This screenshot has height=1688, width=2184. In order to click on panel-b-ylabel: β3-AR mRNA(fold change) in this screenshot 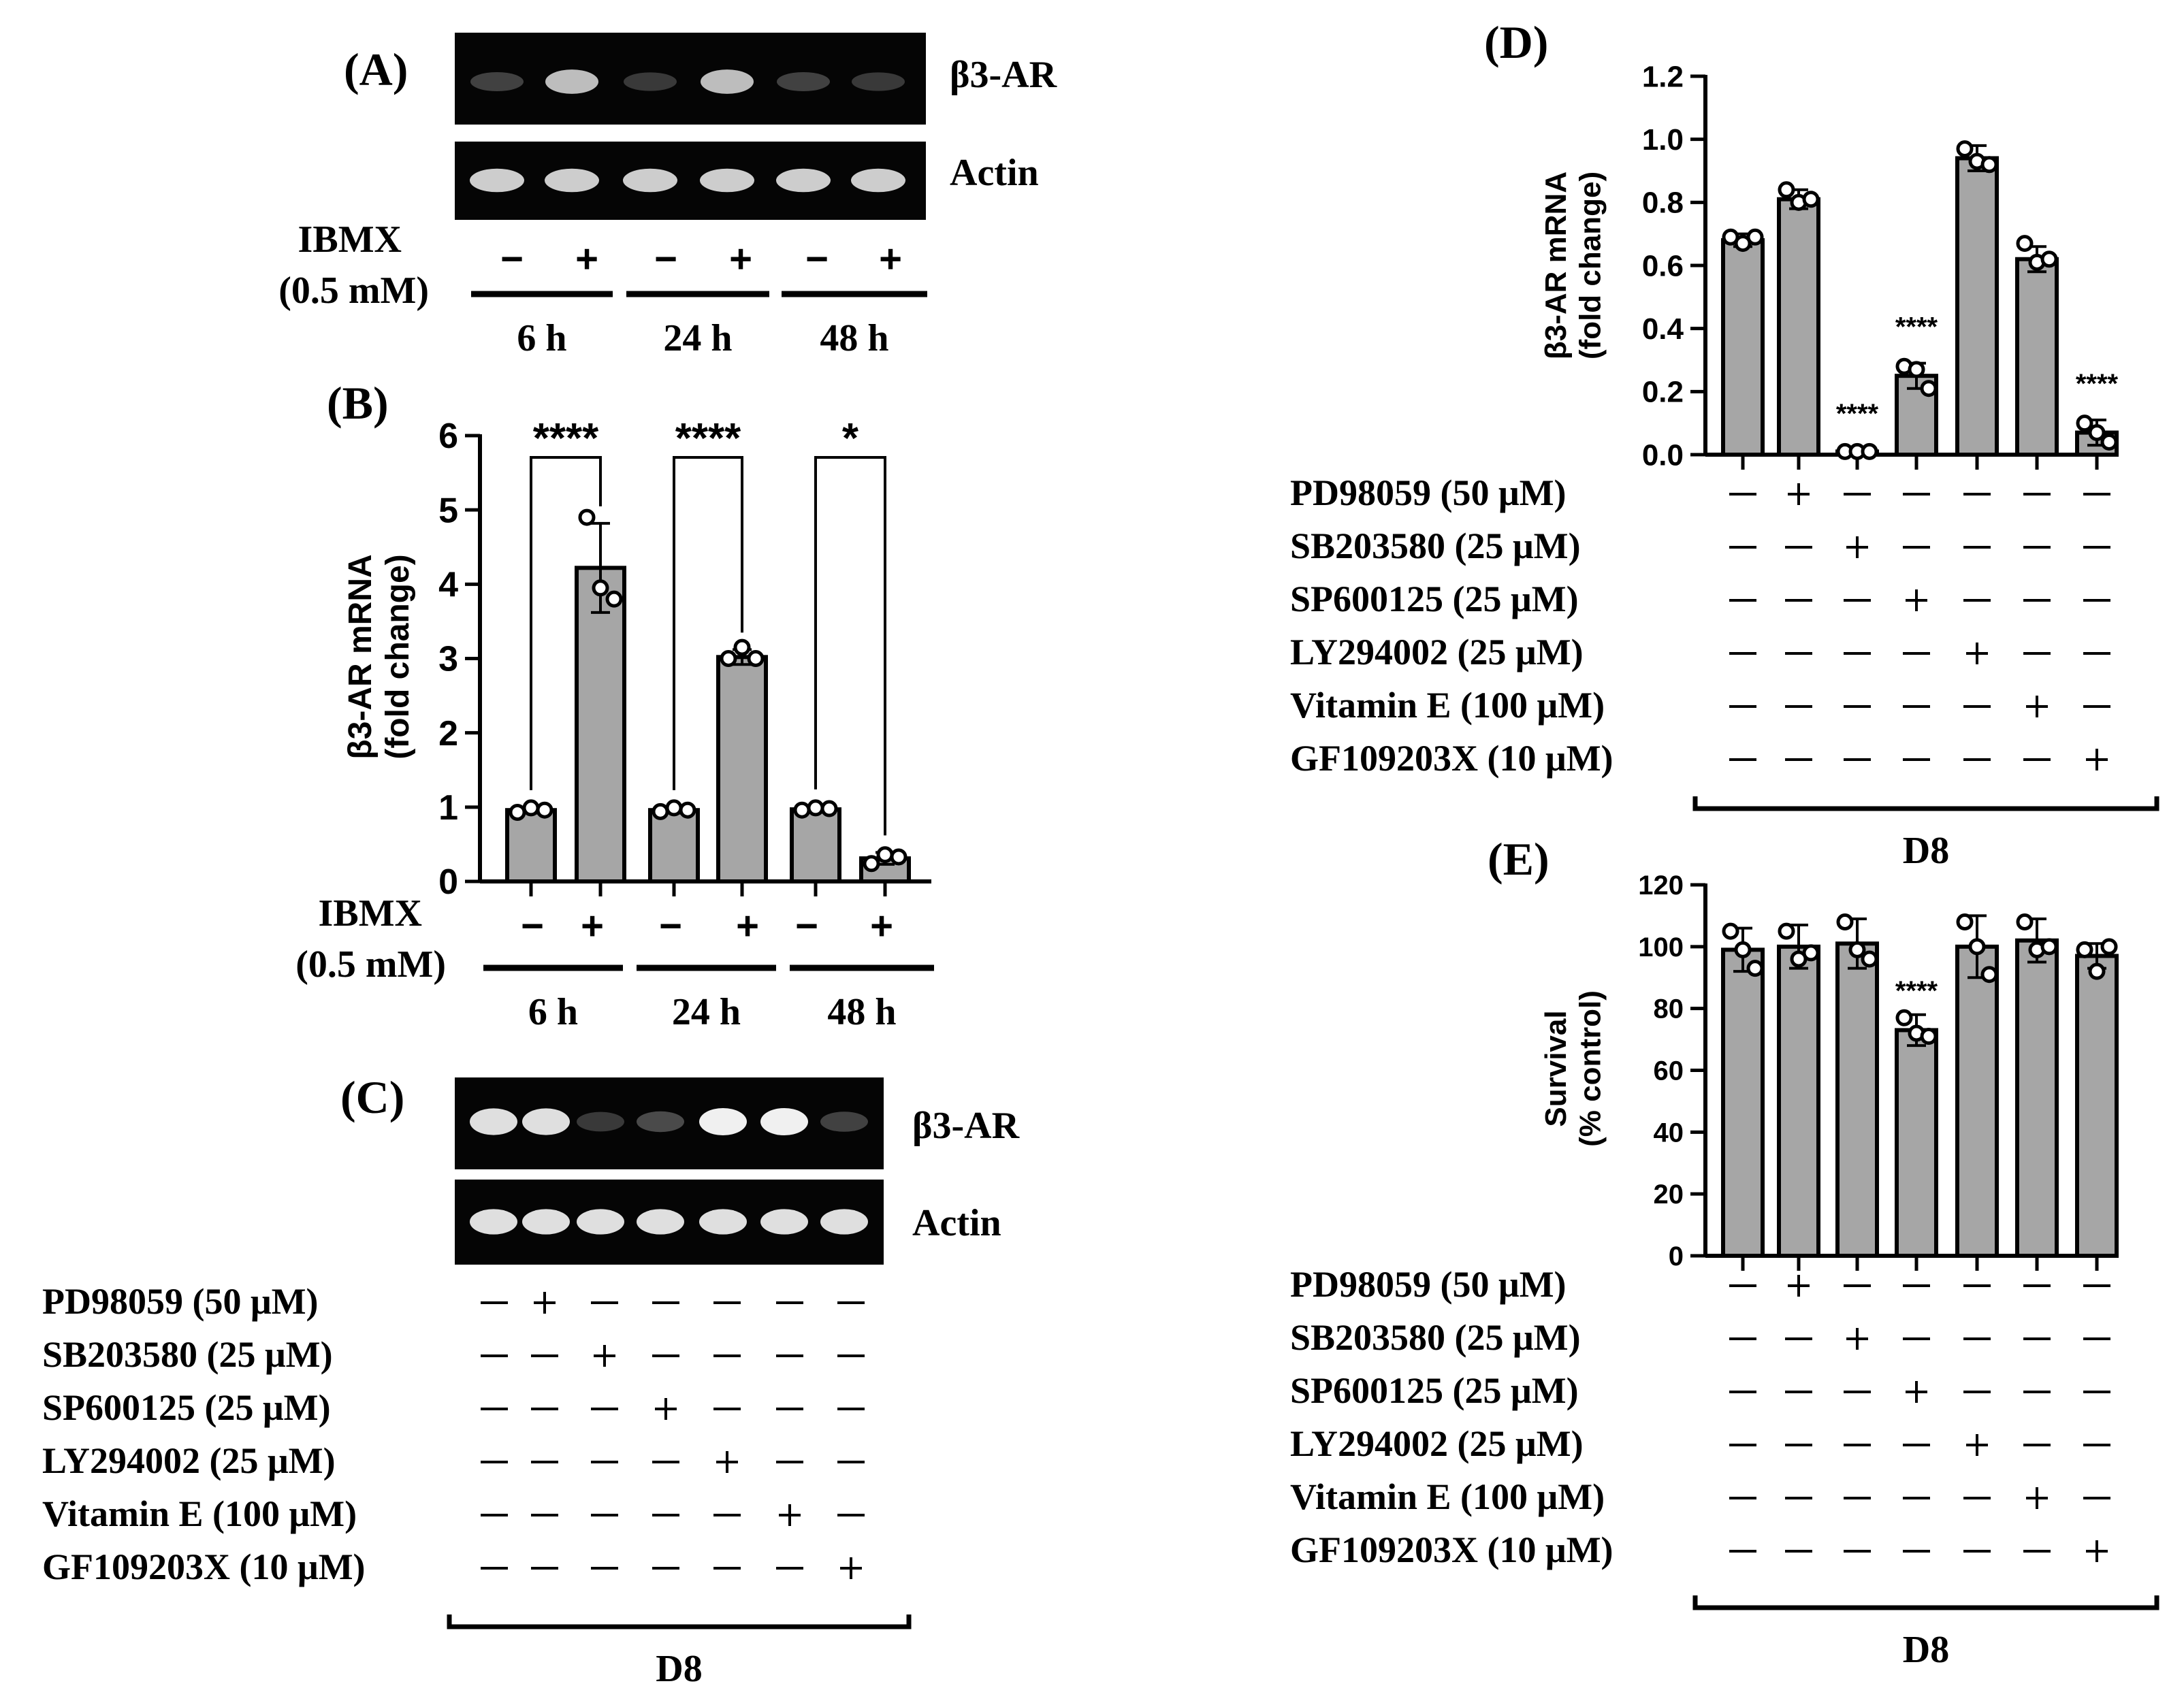, I will do `click(379, 656)`.